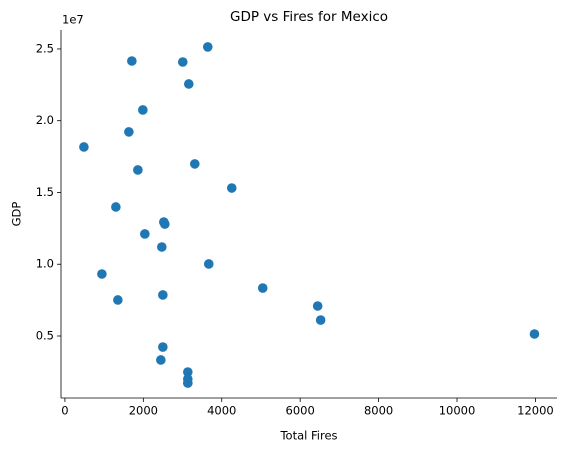 The width and height of the screenshot is (567, 457). Describe the element at coordinates (45, 48) in the screenshot. I see `y-tick-label: 2.5` at that location.